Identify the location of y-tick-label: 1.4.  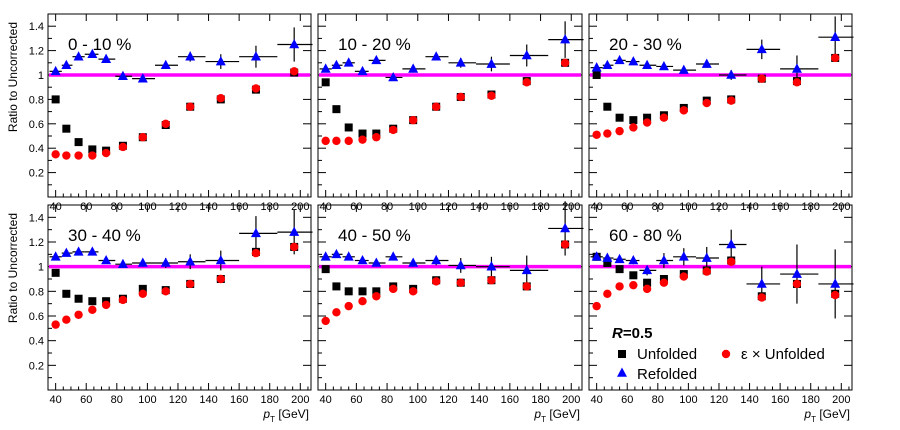
(36, 27).